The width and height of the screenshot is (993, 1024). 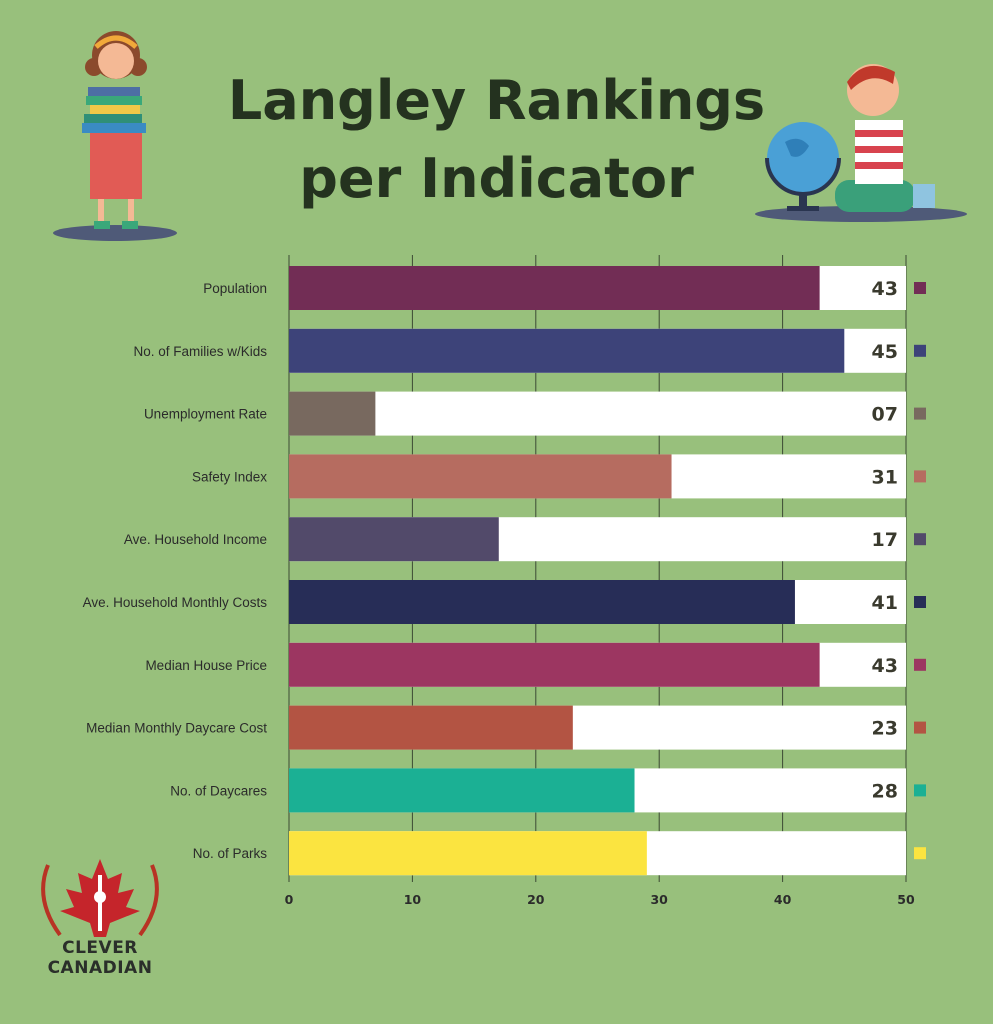 I want to click on logo-text: CLEVER CANADIAN, so click(x=100, y=958).